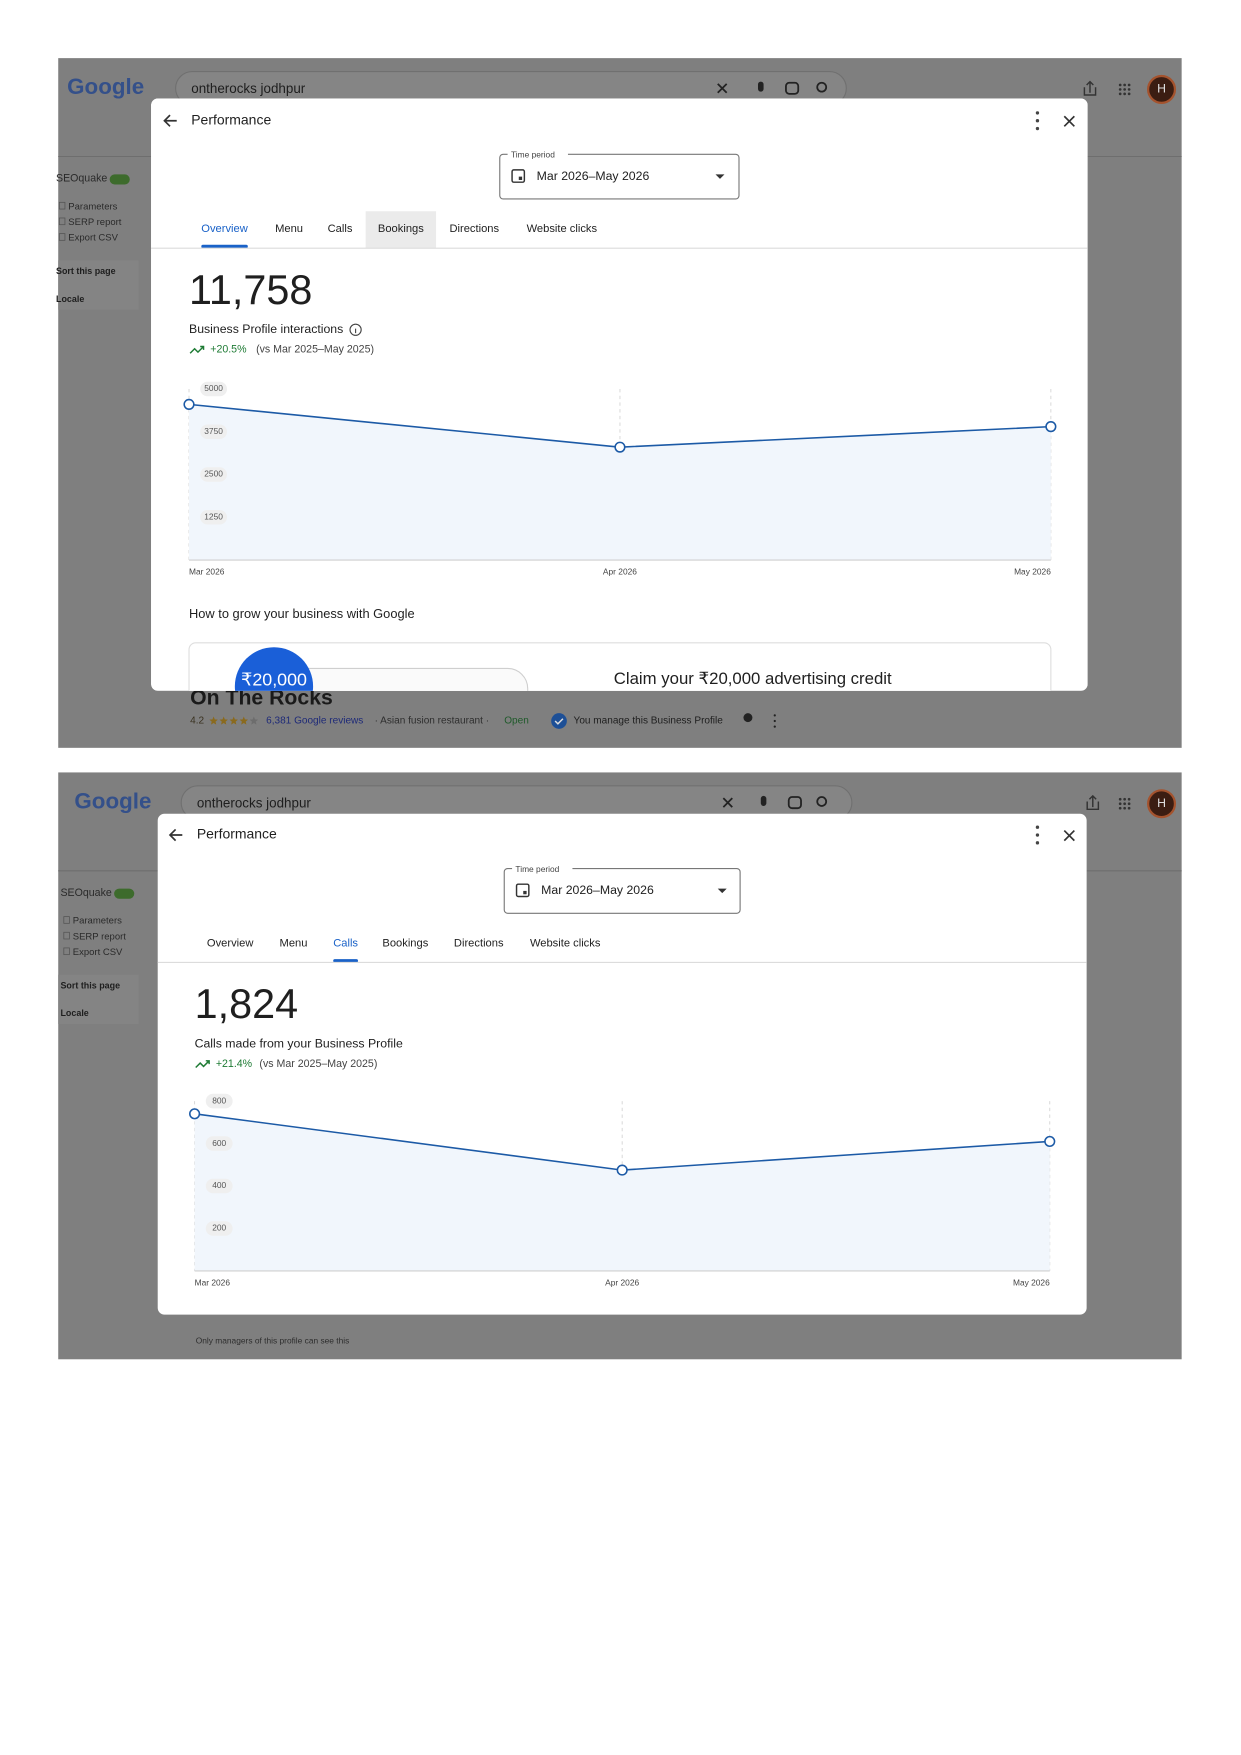 This screenshot has height=1755, width=1241. What do you see at coordinates (649, 721) in the screenshot?
I see `listing-managed: You manage this Business Profile` at bounding box center [649, 721].